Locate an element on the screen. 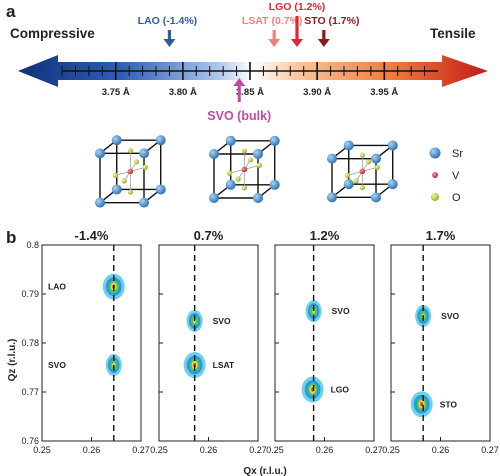 This screenshot has width=500, height=476. atom-legend: Sr VO is located at coordinates (446, 175).